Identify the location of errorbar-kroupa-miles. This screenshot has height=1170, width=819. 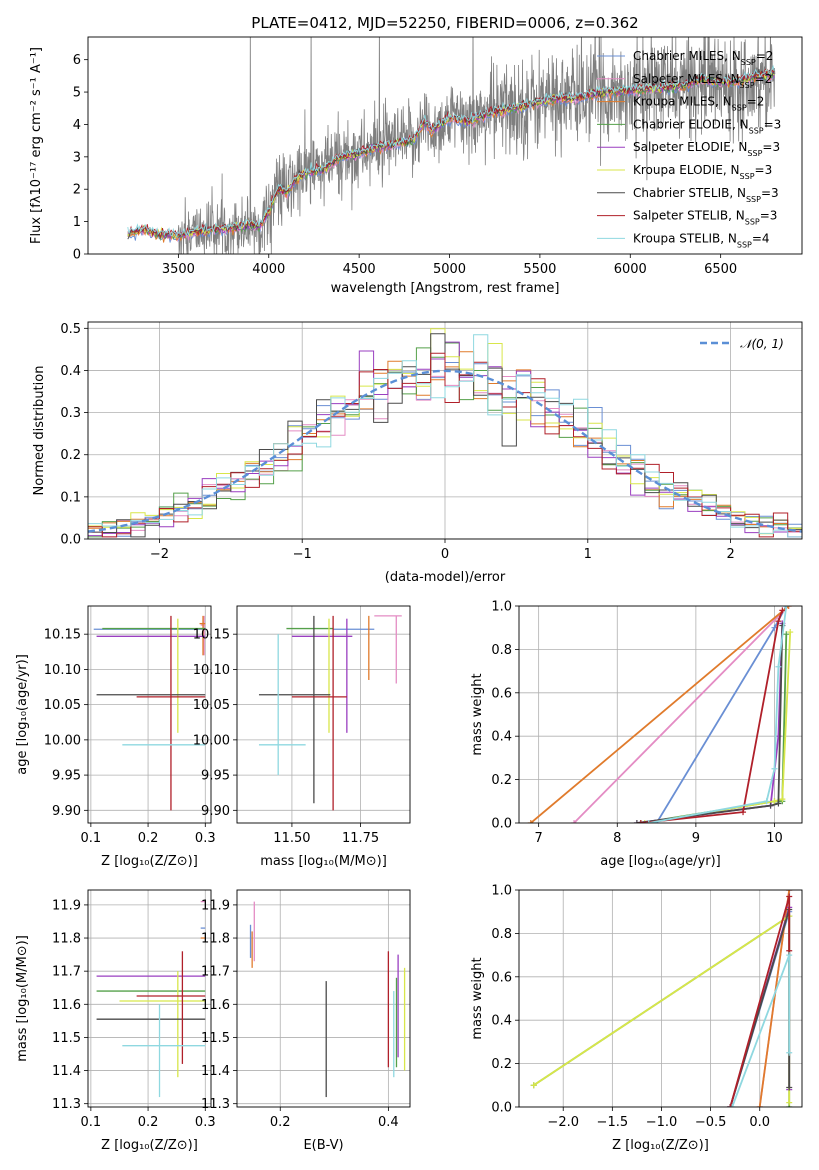
(202, 635).